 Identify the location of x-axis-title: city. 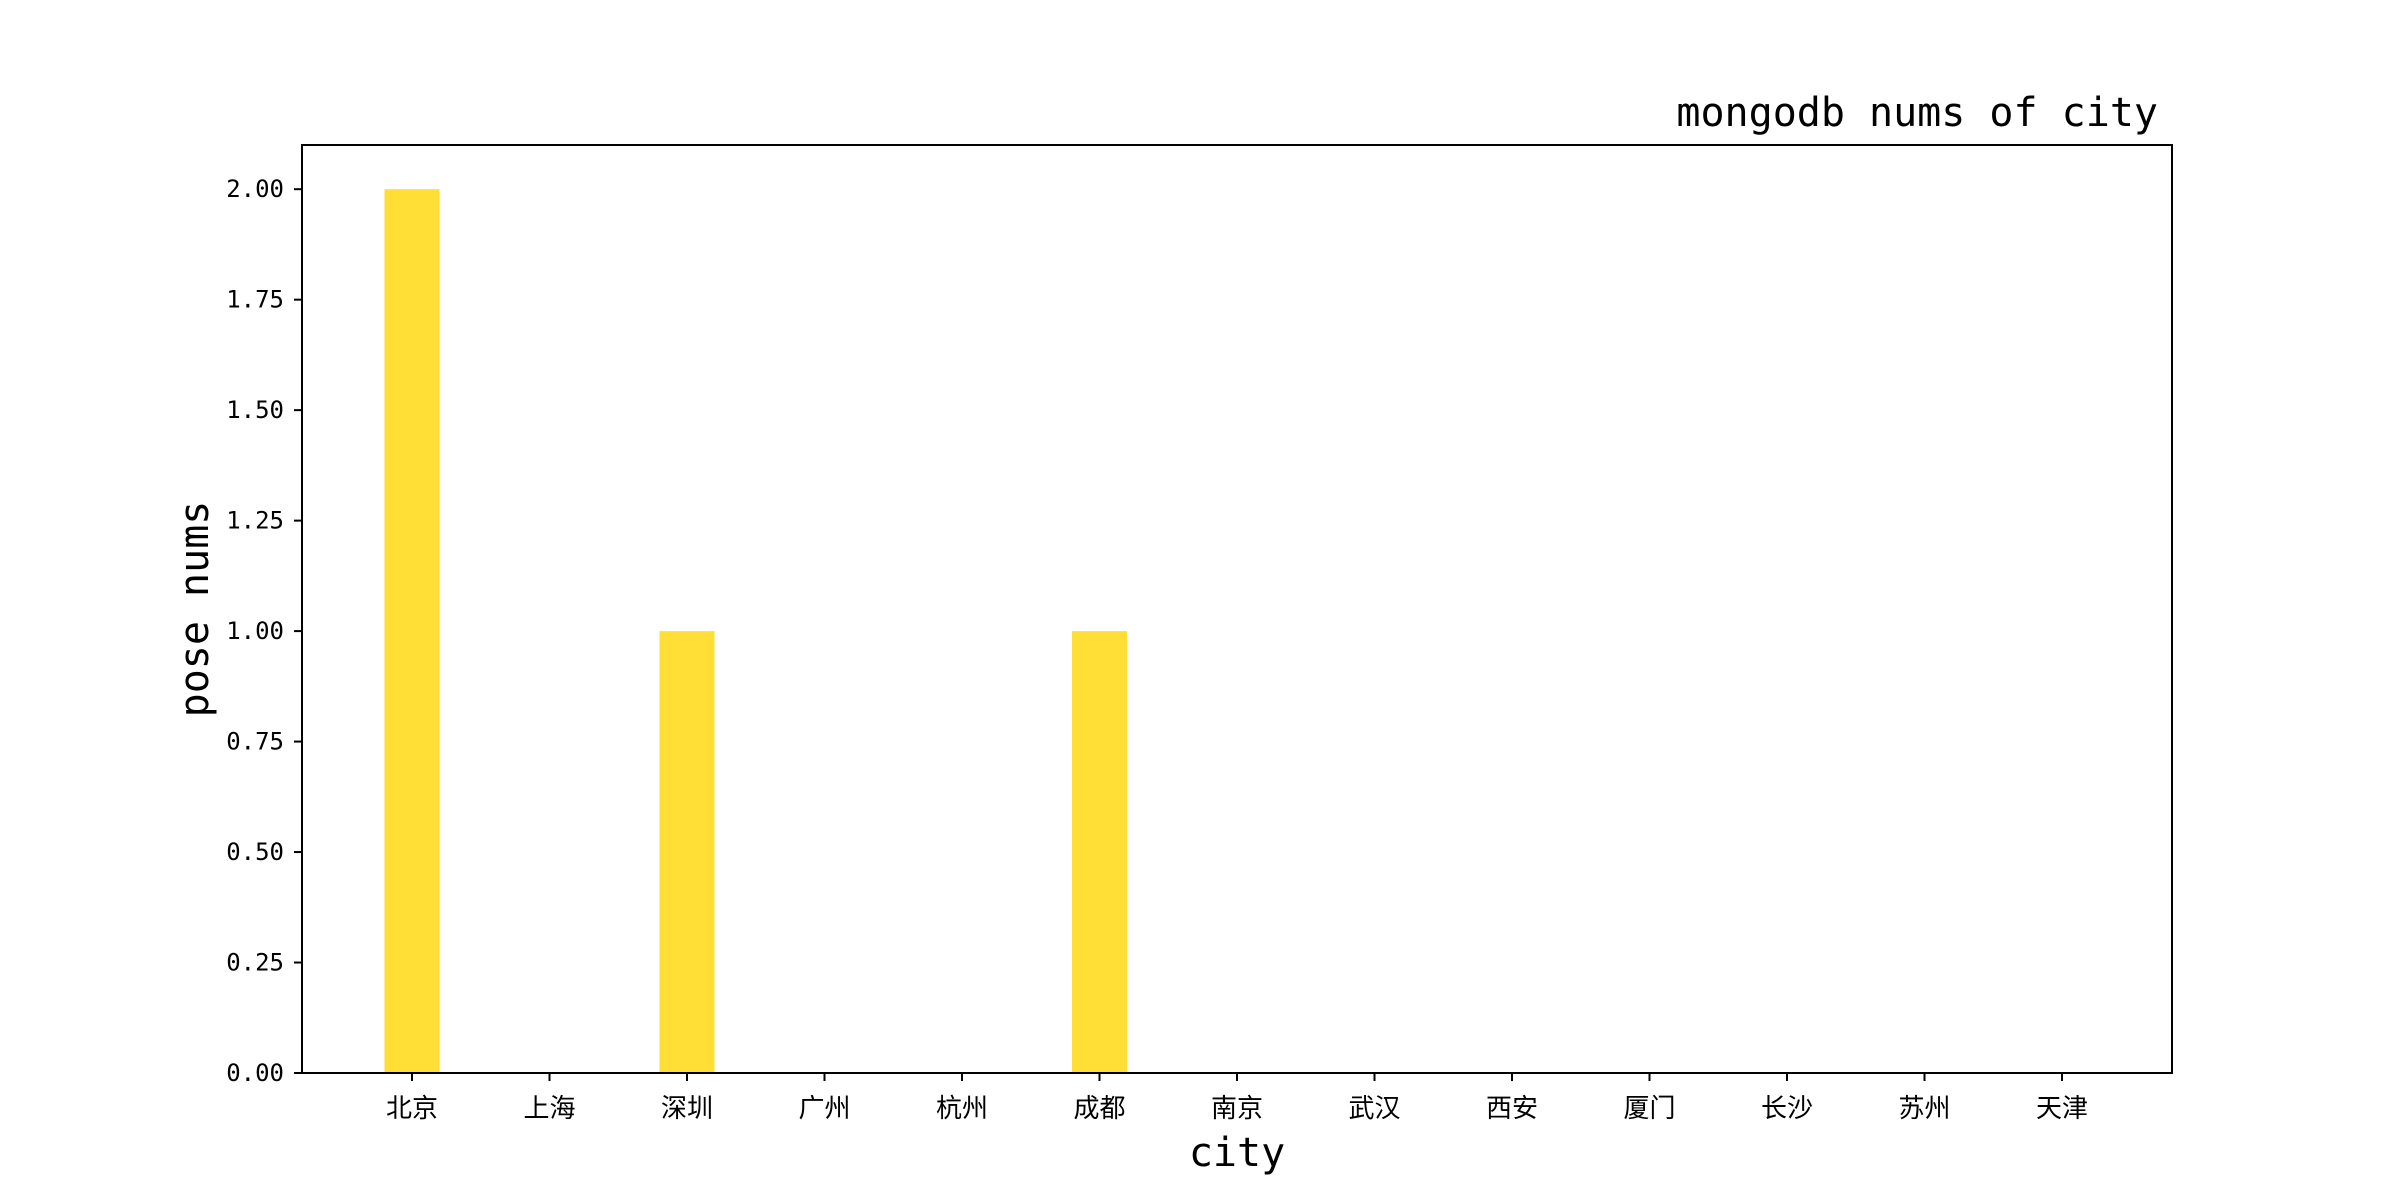
(1237, 1153).